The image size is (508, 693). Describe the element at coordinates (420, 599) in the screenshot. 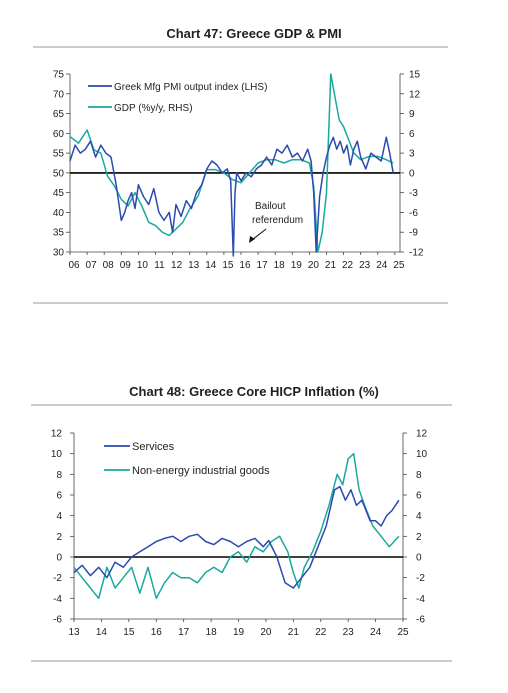

I see `right-tick-label: -4` at that location.